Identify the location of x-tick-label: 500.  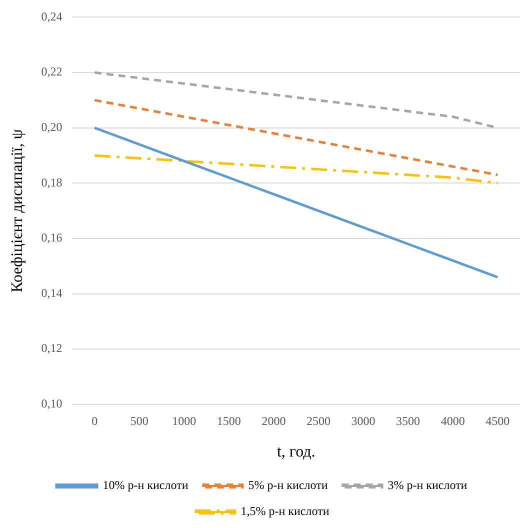
(139, 421).